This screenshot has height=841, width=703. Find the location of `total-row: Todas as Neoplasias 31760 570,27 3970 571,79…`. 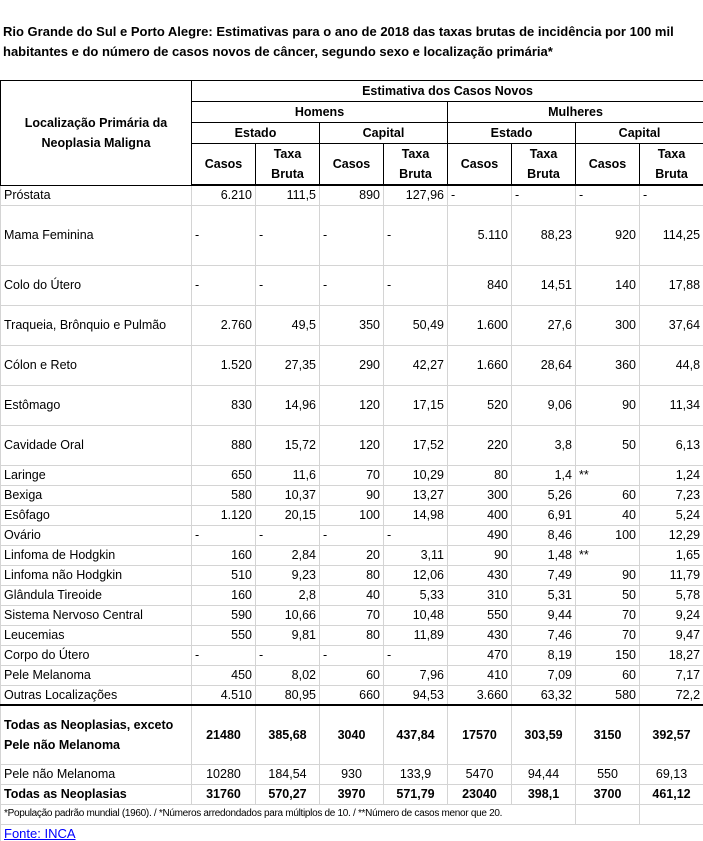

total-row: Todas as Neoplasias 31760 570,27 3970 571,79… is located at coordinates (351, 794).